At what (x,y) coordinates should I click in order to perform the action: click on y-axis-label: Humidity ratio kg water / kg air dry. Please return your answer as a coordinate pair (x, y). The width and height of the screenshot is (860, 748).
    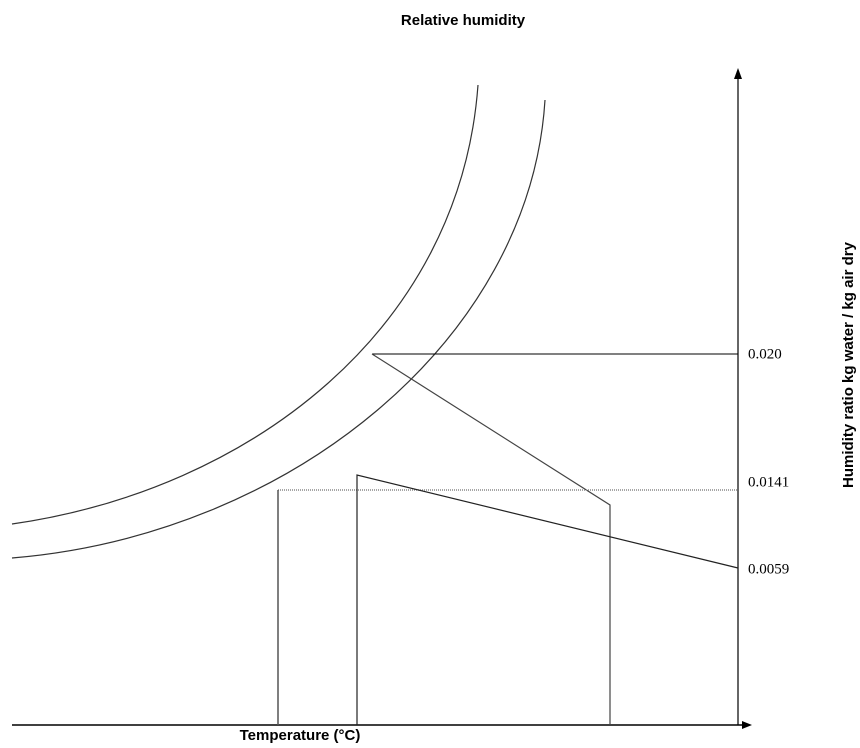
    Looking at the image, I should click on (848, 364).